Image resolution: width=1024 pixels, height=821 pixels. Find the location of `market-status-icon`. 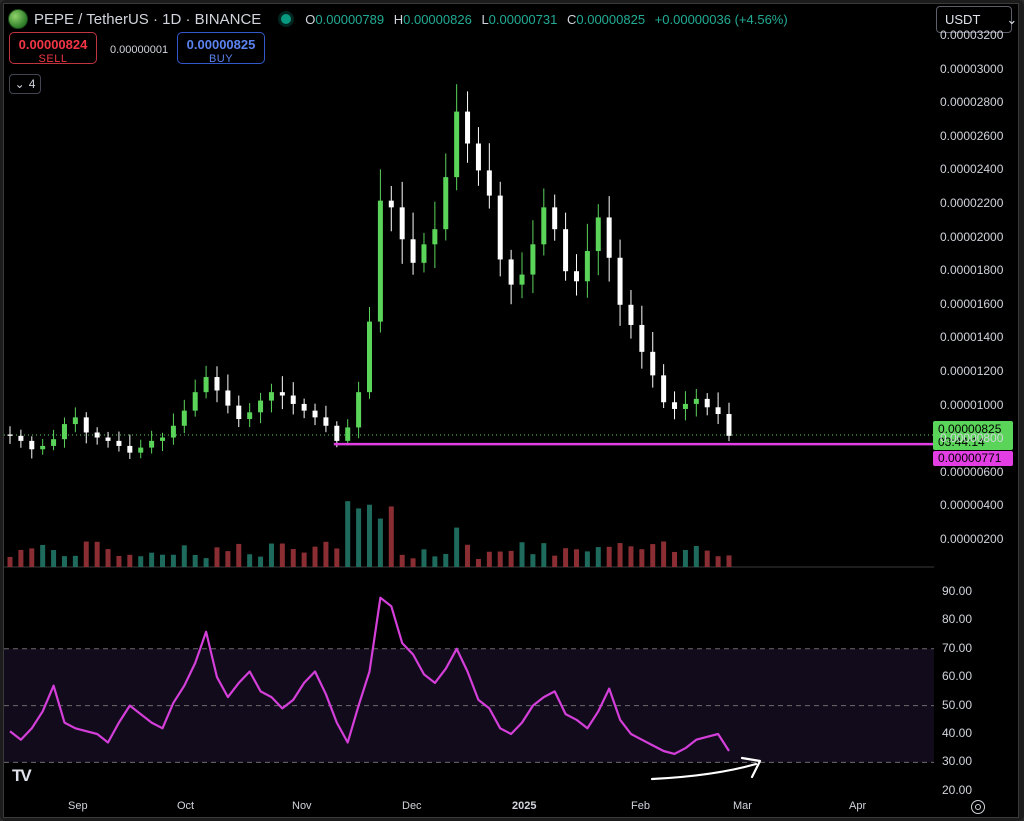

market-status-icon is located at coordinates (286, 19).